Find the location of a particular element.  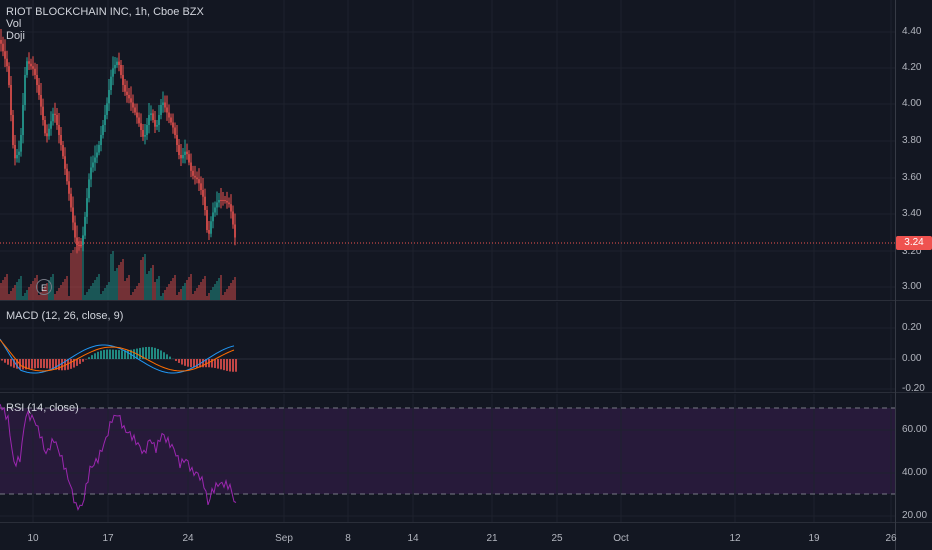

volume-indicator-label: Vol is located at coordinates (14, 24).